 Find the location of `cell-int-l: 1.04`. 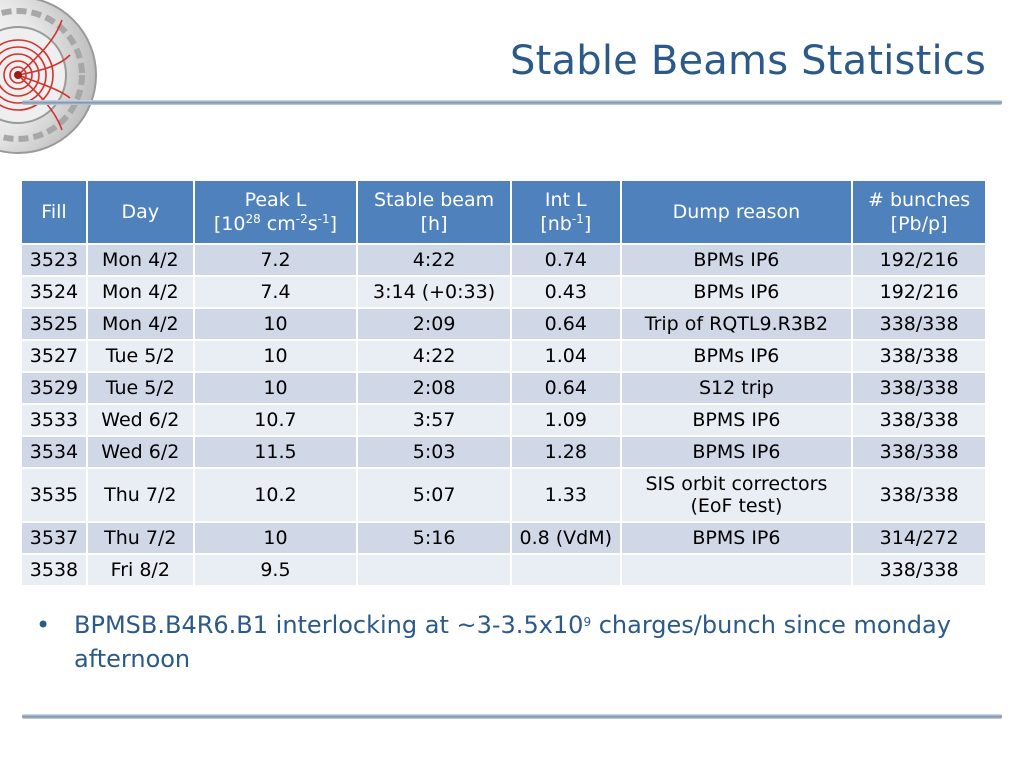

cell-int-l: 1.04 is located at coordinates (565, 356).